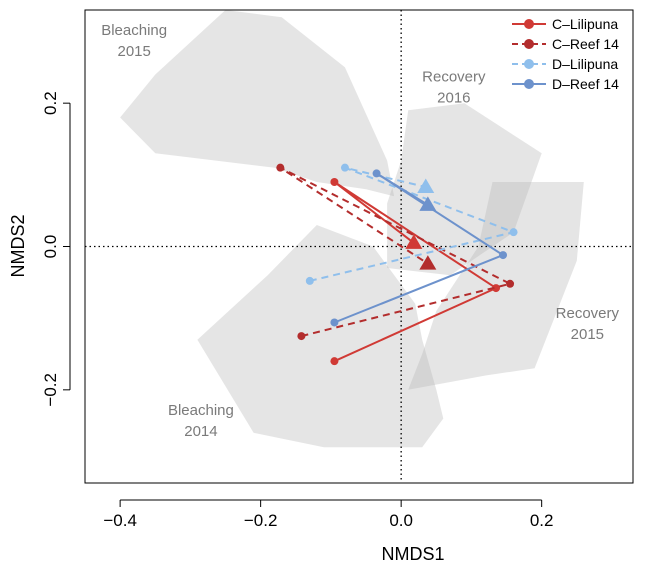 This screenshot has height=576, width=657. What do you see at coordinates (453, 98) in the screenshot?
I see `region-label-1-line-1: 2016` at bounding box center [453, 98].